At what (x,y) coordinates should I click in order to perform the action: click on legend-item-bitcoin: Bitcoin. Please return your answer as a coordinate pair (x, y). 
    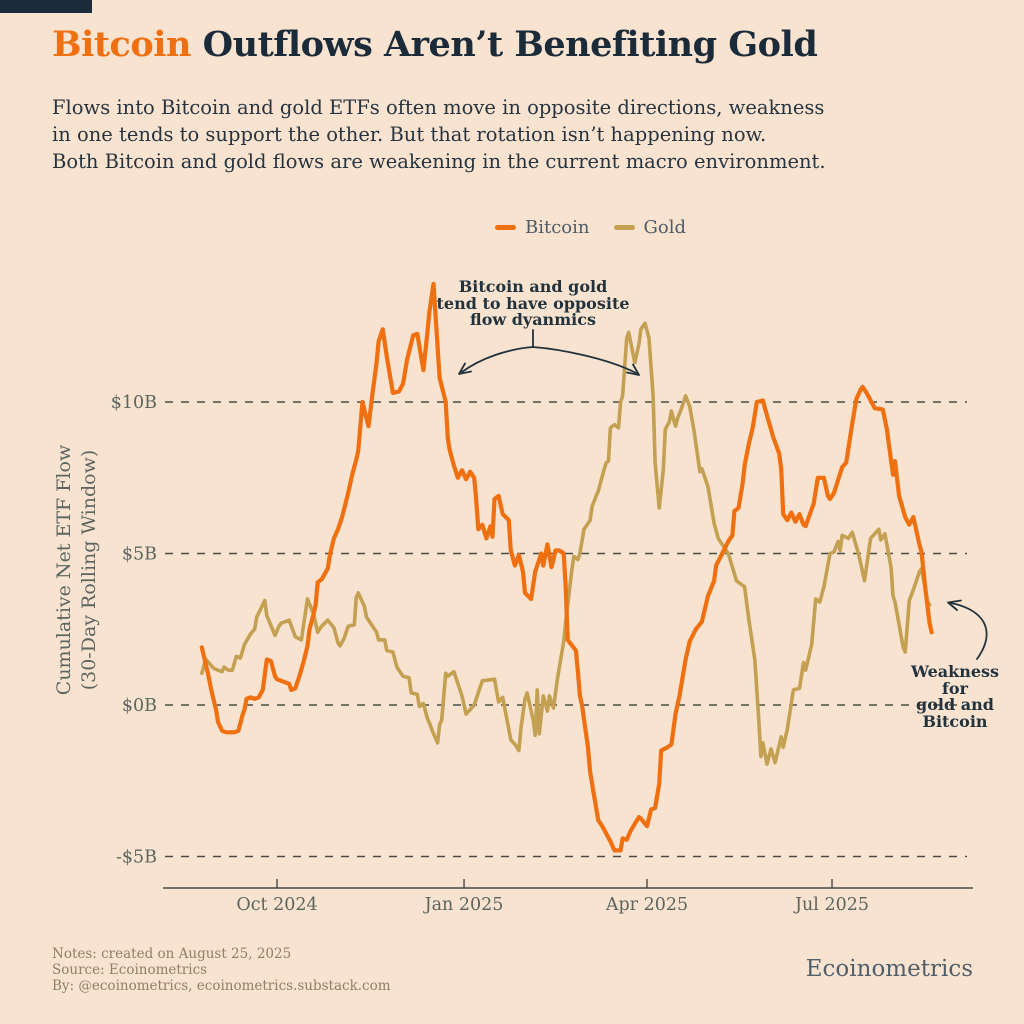
    Looking at the image, I should click on (542, 227).